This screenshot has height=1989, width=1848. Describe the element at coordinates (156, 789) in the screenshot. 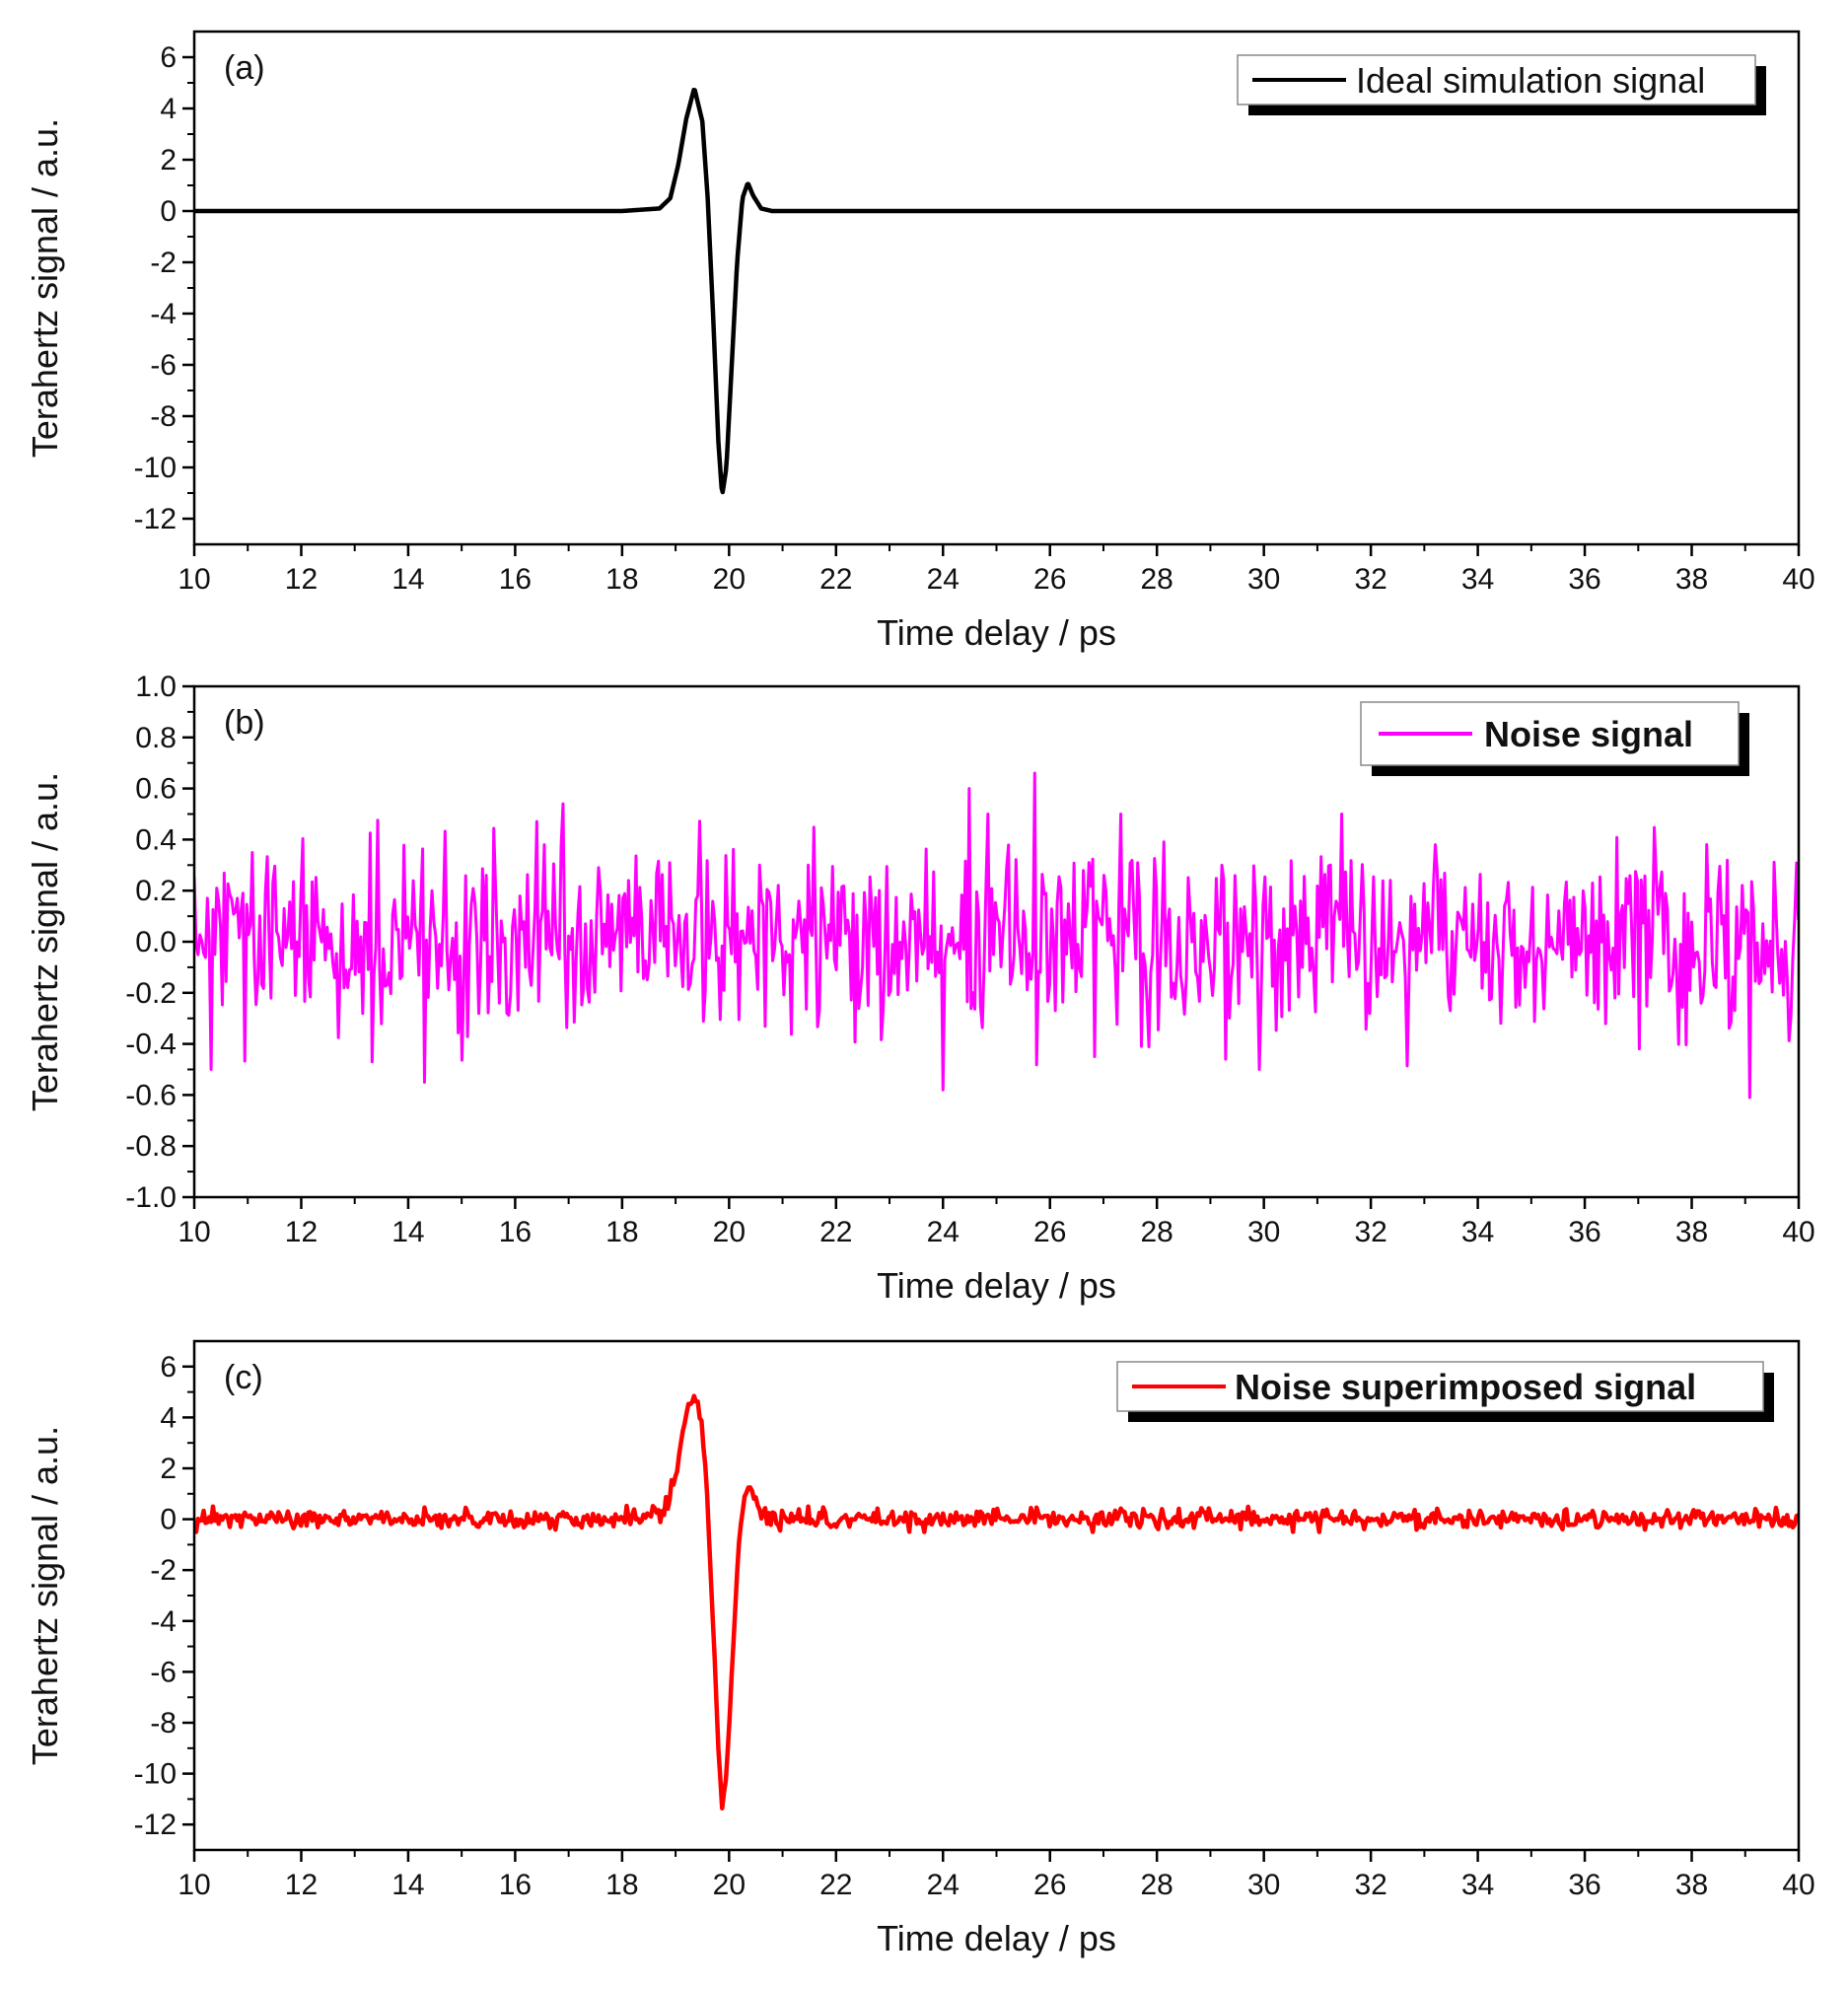

I see `y-tick-label: 0.6` at that location.